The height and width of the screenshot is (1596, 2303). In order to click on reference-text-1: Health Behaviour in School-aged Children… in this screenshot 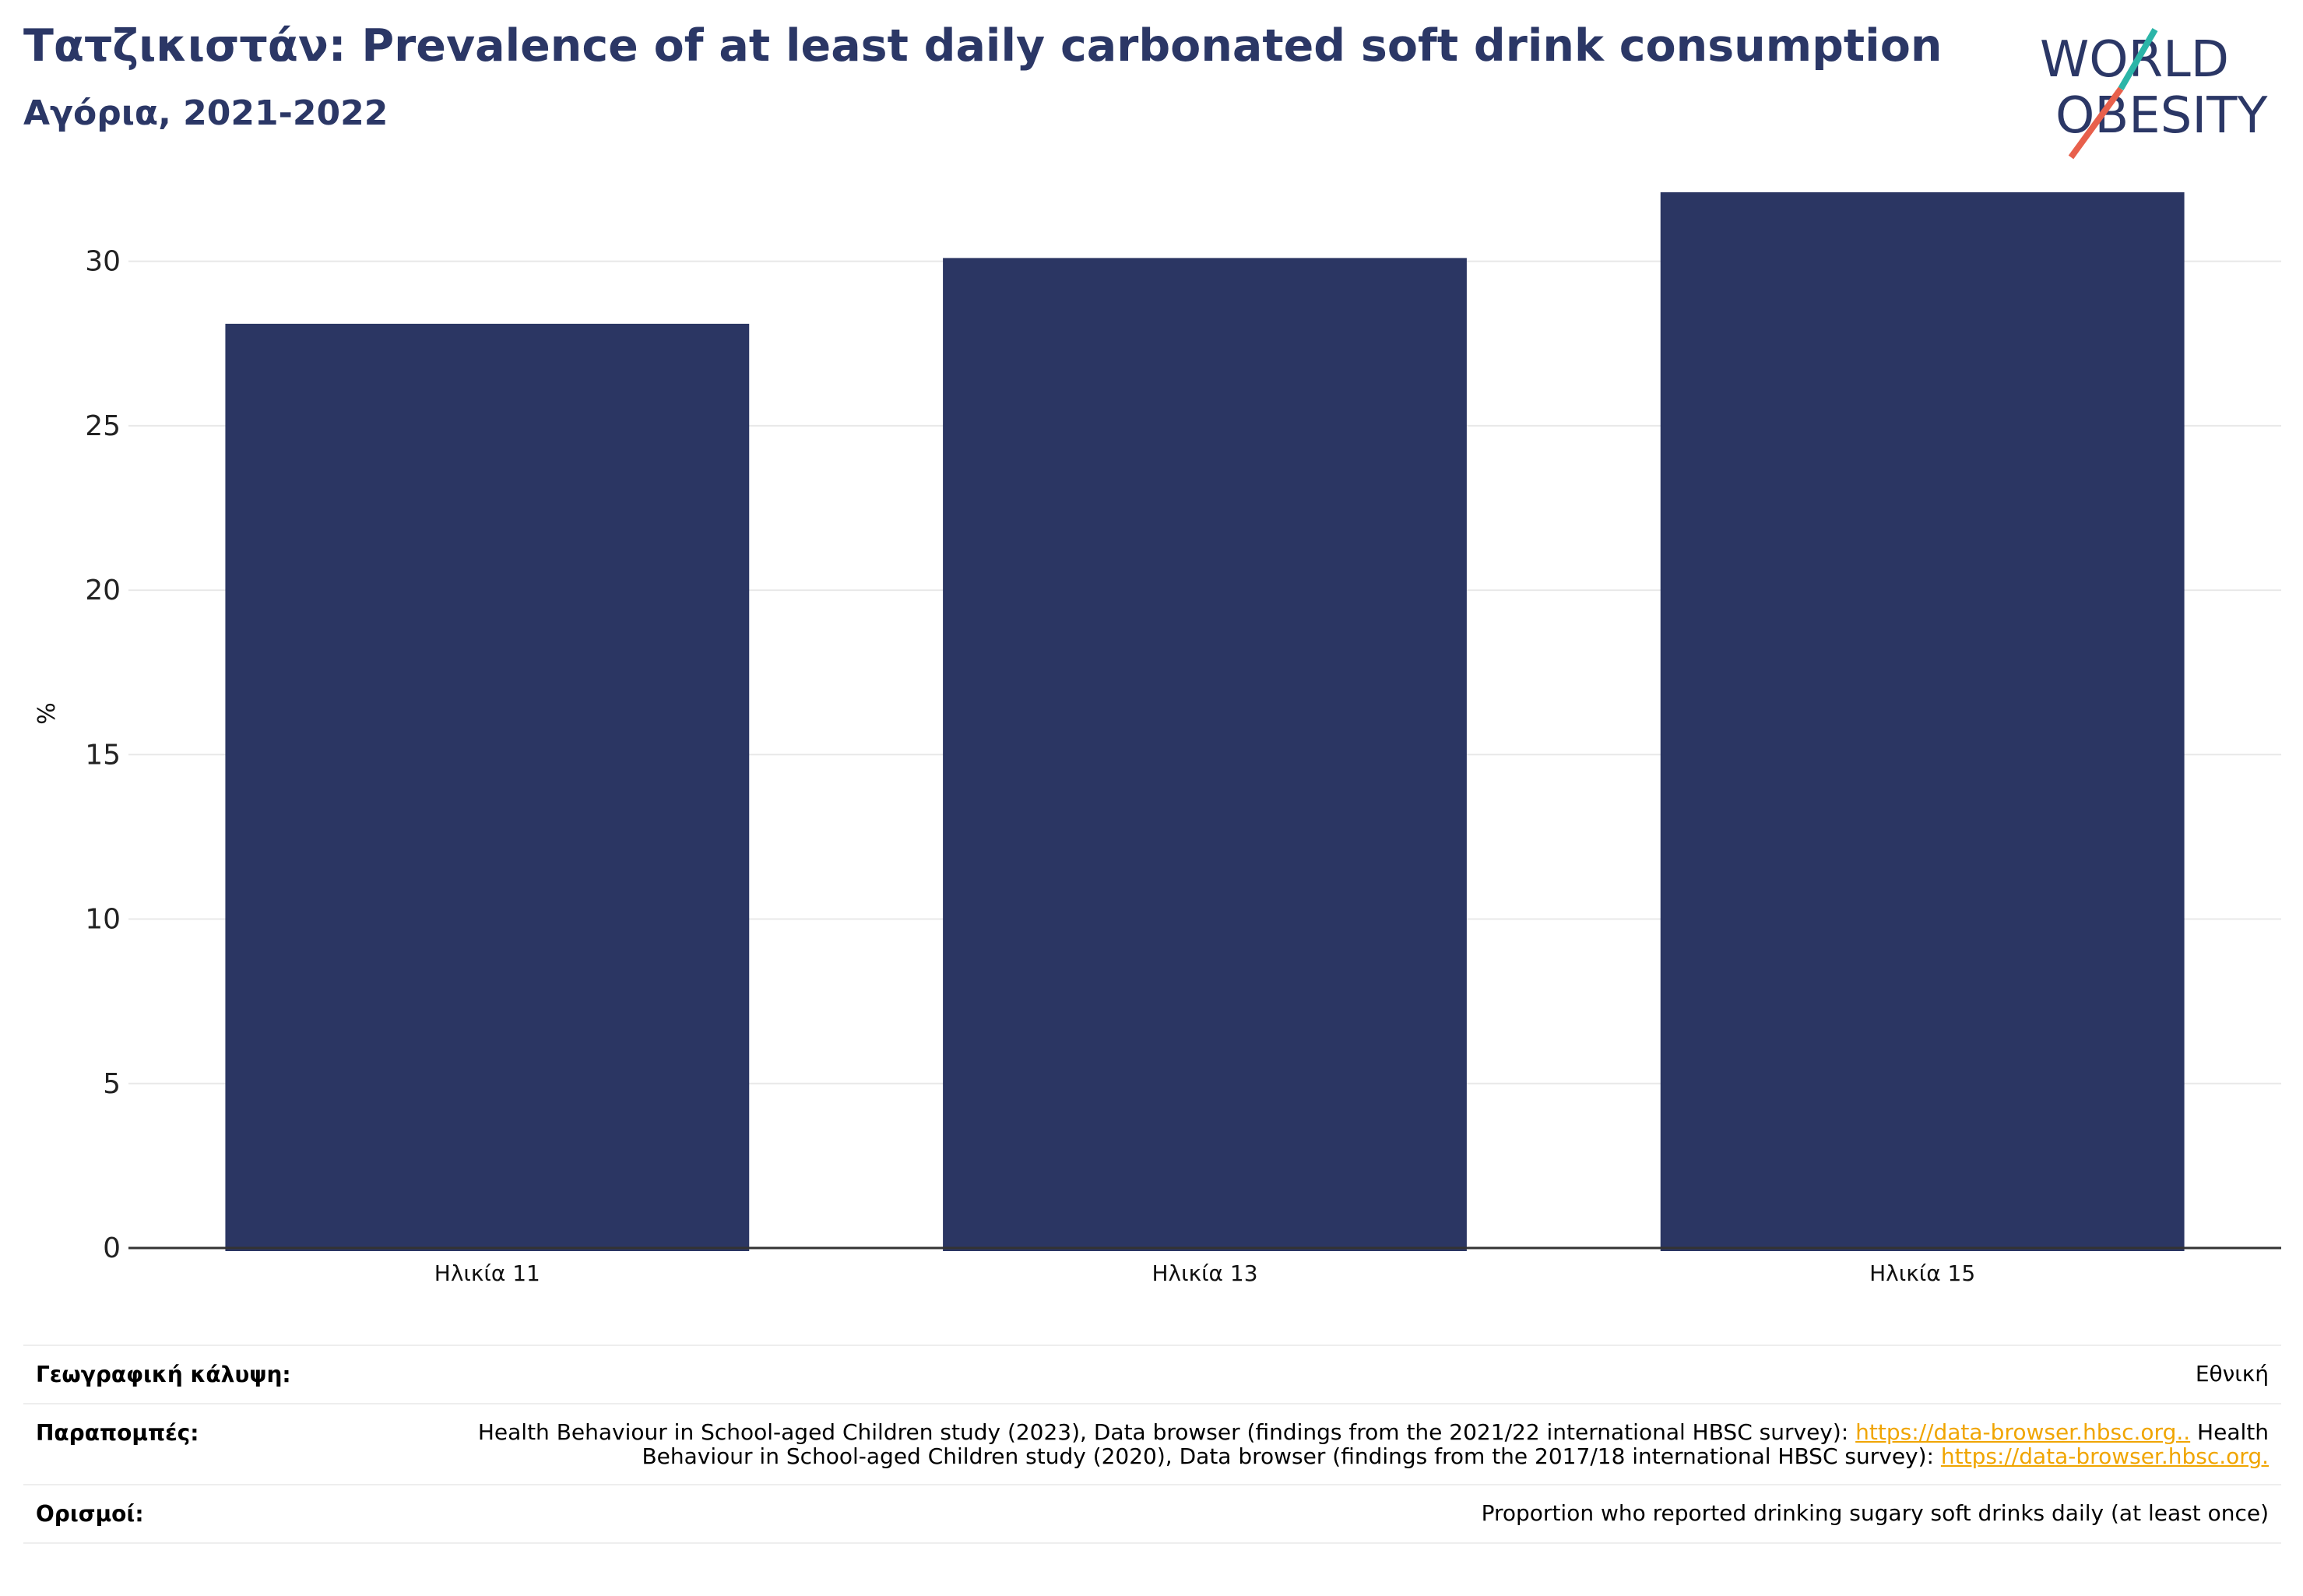, I will do `click(1166, 1432)`.